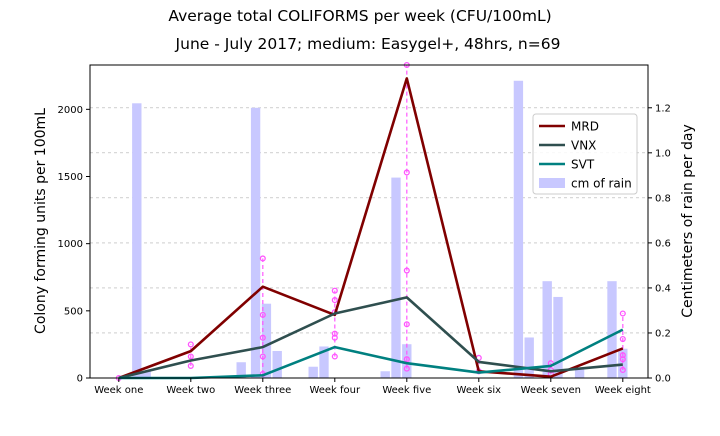 This screenshot has width=720, height=436. I want to click on y2-tick-label: 0.0, so click(663, 379).